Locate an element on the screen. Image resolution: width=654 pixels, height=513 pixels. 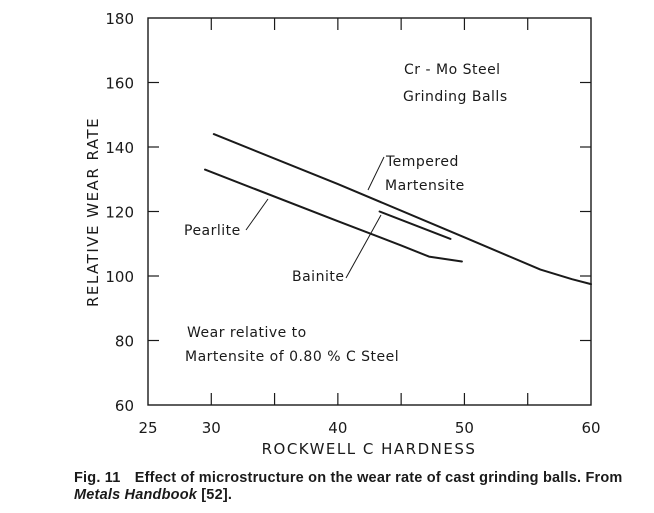
y-tick-label: 120 is located at coordinates (119, 213).